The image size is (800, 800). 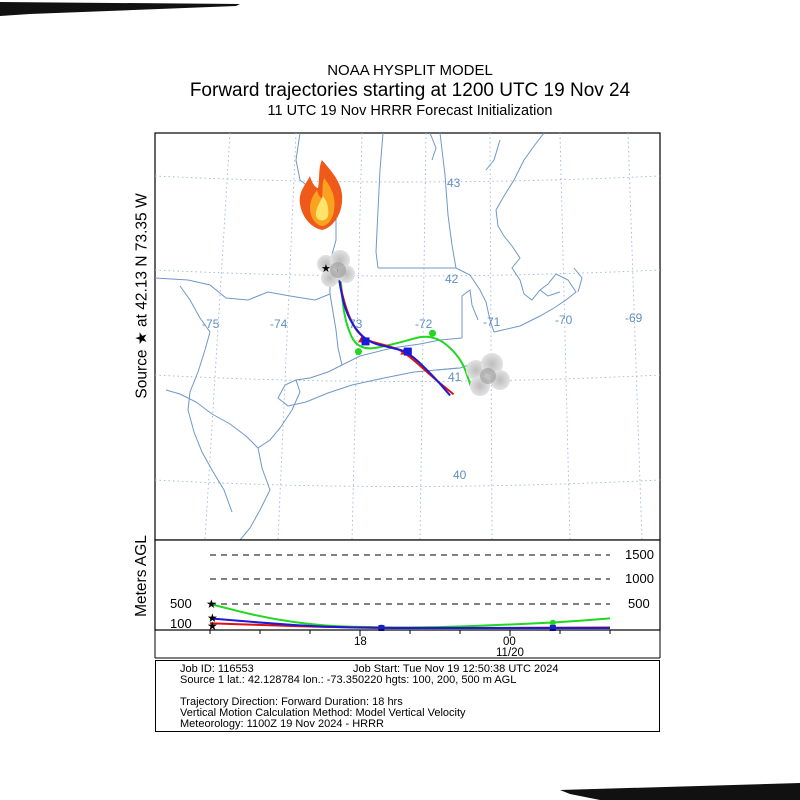 I want to click on lon-label-72: -72, so click(x=424, y=324).